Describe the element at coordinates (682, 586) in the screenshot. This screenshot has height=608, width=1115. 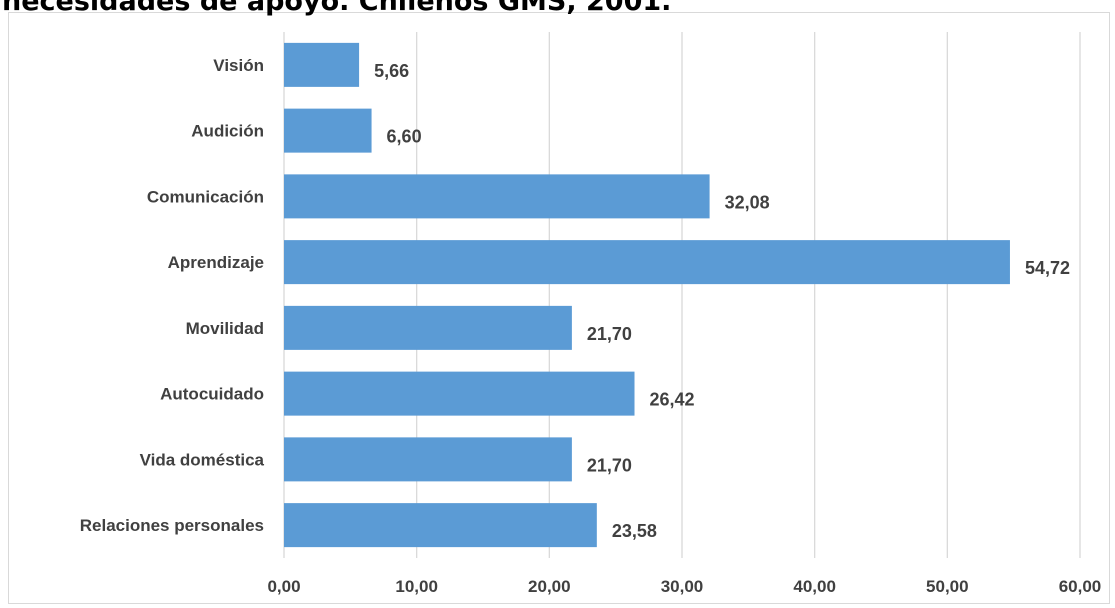
I see `x-tick-label: 30,00` at that location.